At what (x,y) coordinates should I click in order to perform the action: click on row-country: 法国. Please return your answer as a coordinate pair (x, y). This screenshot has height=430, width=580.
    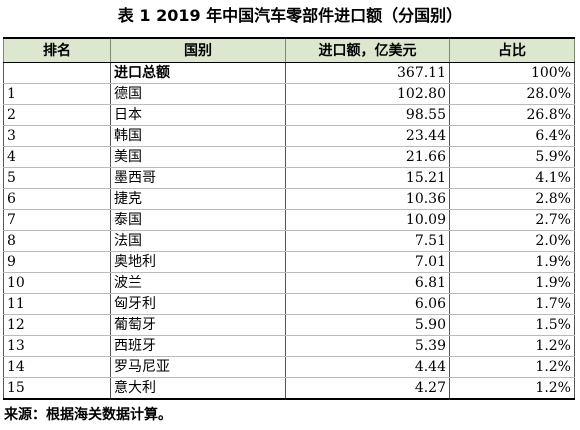
    Looking at the image, I should click on (198, 241).